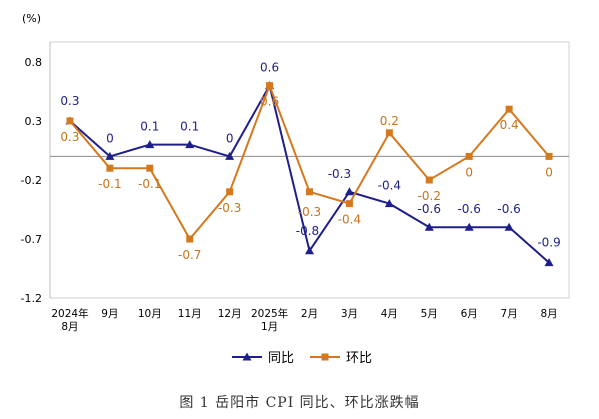  I want to click on figure-caption: 图 1 岳阳市 CPI 同比、环比涨跌幅, so click(299, 403).